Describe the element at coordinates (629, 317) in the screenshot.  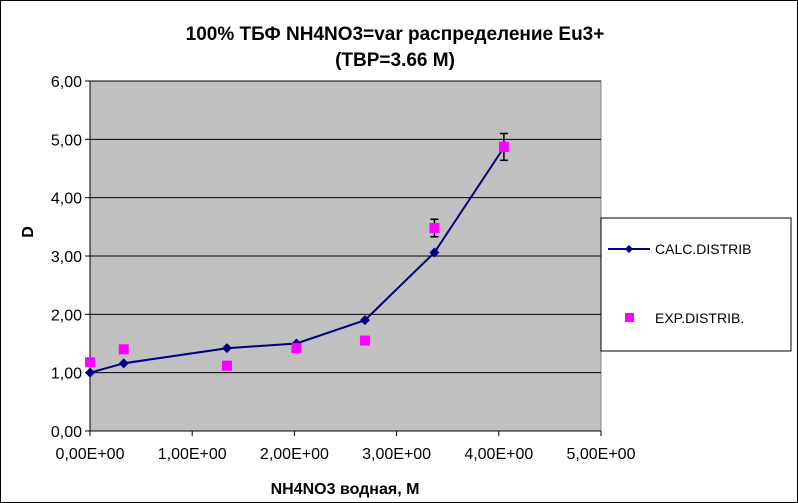
I see `legend-marker-exp` at that location.